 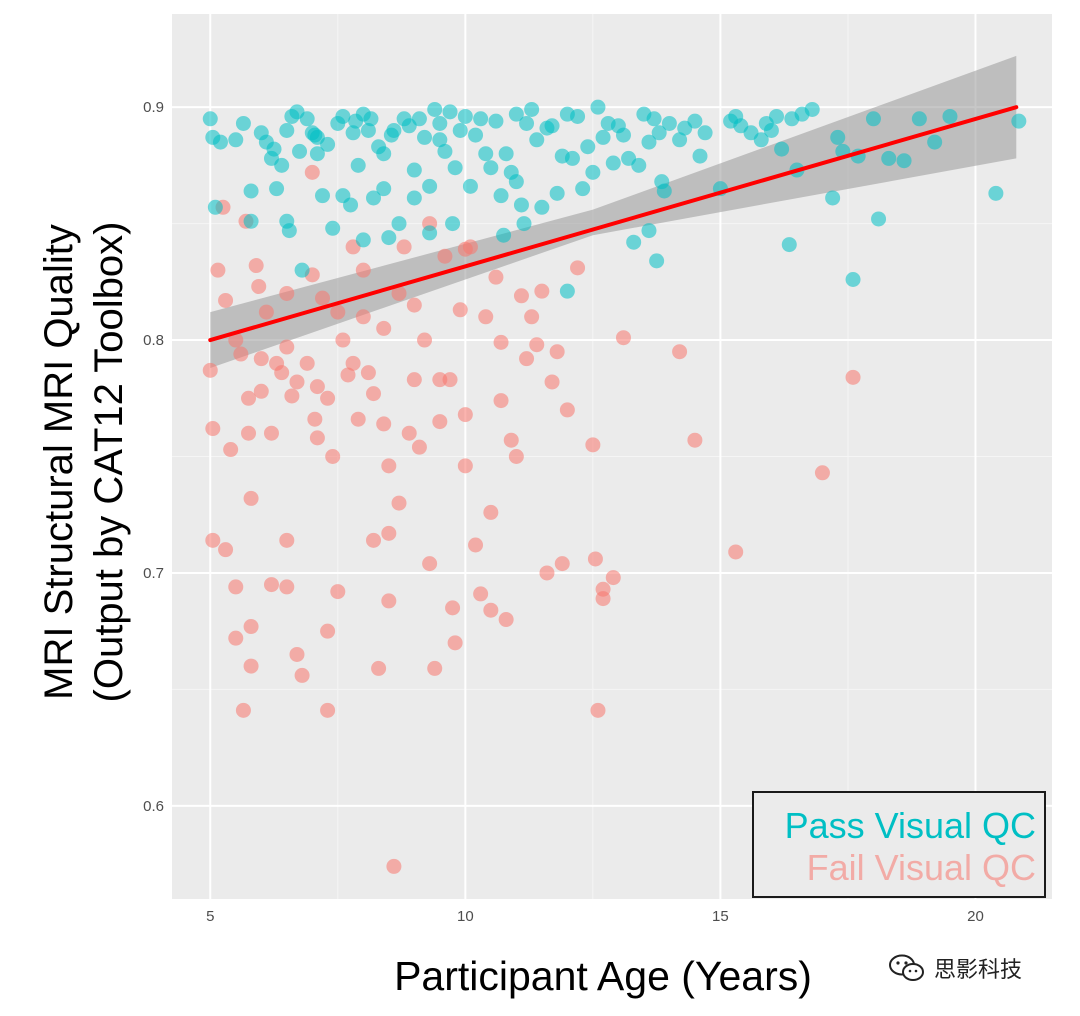 What do you see at coordinates (595, 916) in the screenshot?
I see `x-tick-labels: 5 10 15 20` at bounding box center [595, 916].